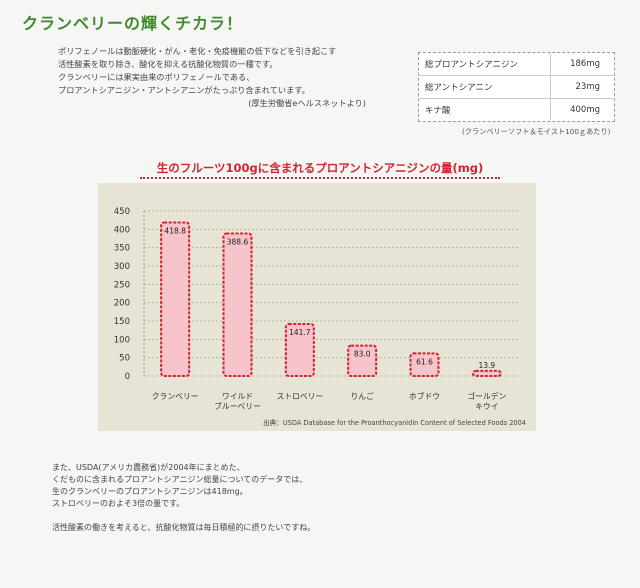 The width and height of the screenshot is (640, 588). Describe the element at coordinates (307, 103) in the screenshot. I see `intro-source: (厚生労働省eヘルスネットより)` at that location.